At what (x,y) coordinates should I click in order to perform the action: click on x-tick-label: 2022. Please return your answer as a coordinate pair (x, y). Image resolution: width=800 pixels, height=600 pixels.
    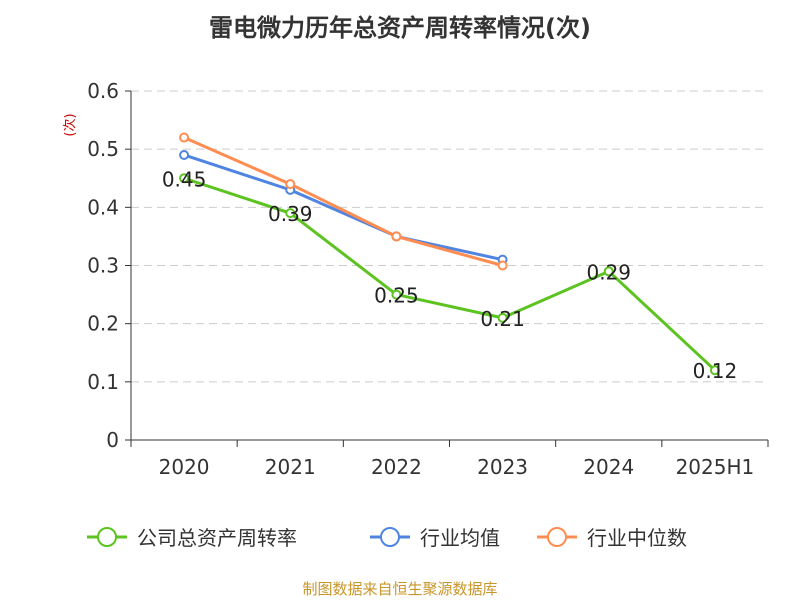
    Looking at the image, I should click on (396, 467).